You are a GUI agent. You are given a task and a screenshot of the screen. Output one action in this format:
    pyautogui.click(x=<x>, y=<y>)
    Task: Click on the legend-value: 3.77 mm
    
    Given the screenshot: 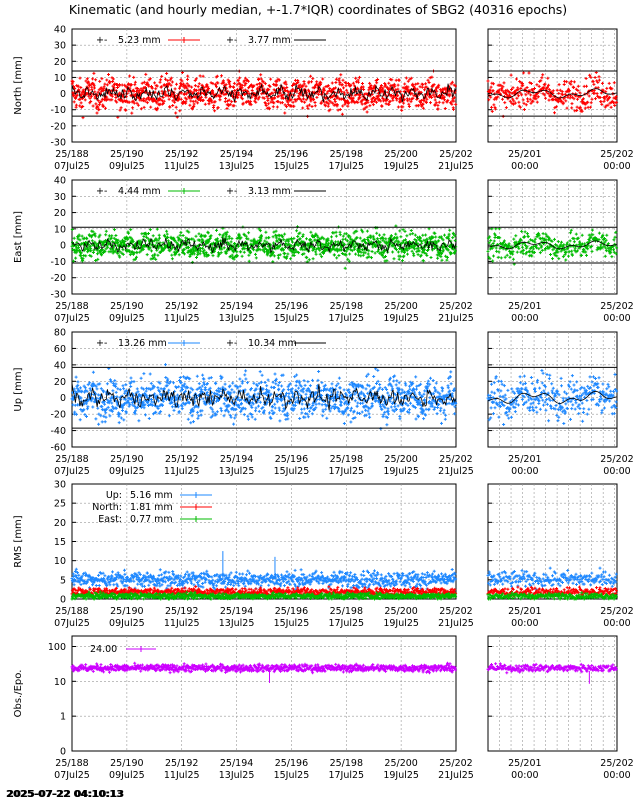 What is the action you would take?
    pyautogui.click(x=269, y=40)
    